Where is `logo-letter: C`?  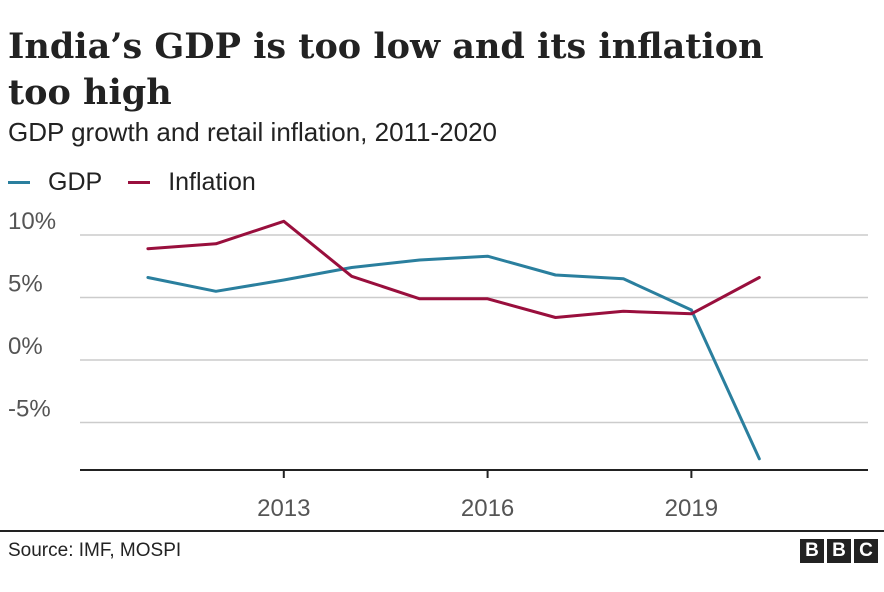
logo-letter: C is located at coordinates (866, 551).